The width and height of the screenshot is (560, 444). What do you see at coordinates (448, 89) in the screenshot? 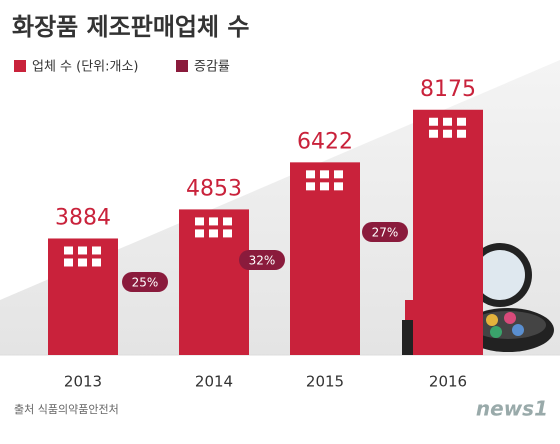
I see `value-label: 8175` at bounding box center [448, 89].